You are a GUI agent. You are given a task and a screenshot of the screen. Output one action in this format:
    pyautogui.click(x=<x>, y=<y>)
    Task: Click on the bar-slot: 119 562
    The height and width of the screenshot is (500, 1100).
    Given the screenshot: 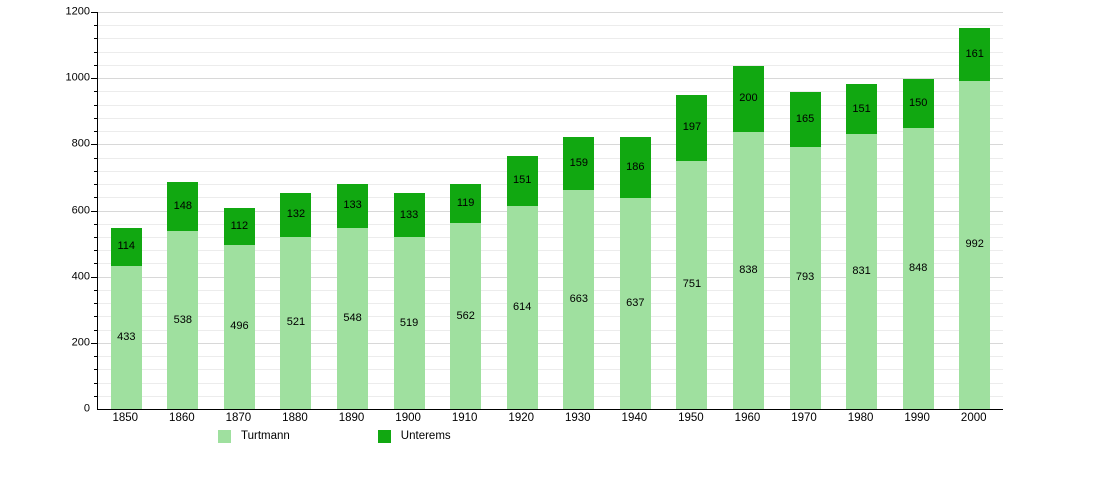 What is the action you would take?
    pyautogui.click(x=465, y=210)
    